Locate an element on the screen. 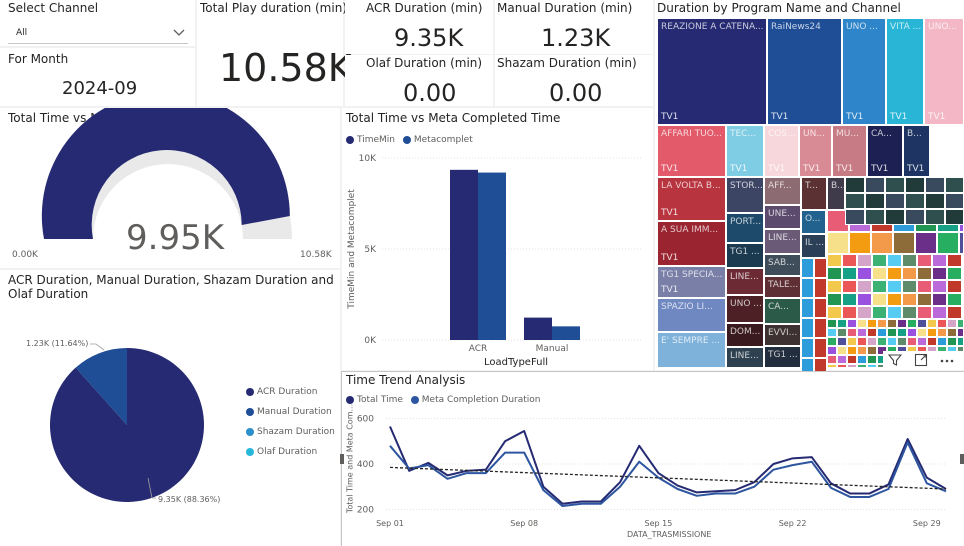 This screenshot has width=964, height=546. trend-line-total-time is located at coordinates (668, 465).